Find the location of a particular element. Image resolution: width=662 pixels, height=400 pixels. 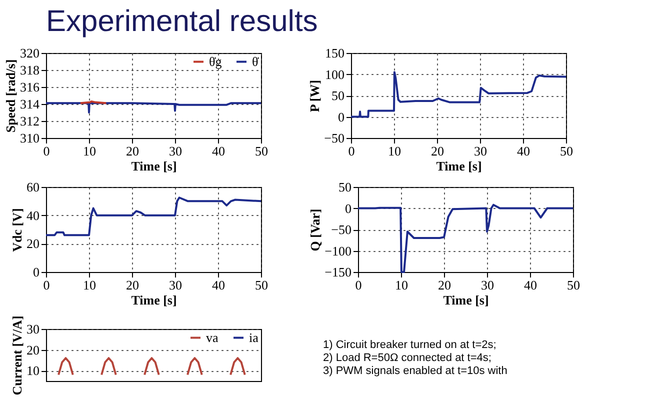

text: 1) Circuit breaker turned on at t=2s; is located at coordinates (409, 345).